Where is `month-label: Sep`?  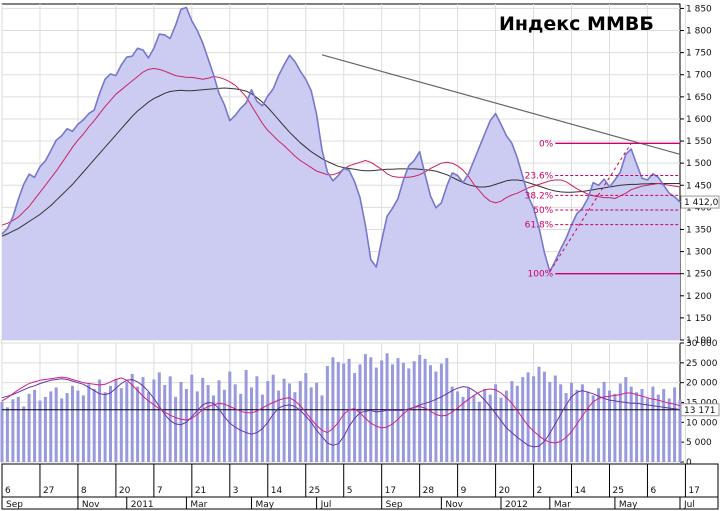 month-label: Sep is located at coordinates (14, 505).